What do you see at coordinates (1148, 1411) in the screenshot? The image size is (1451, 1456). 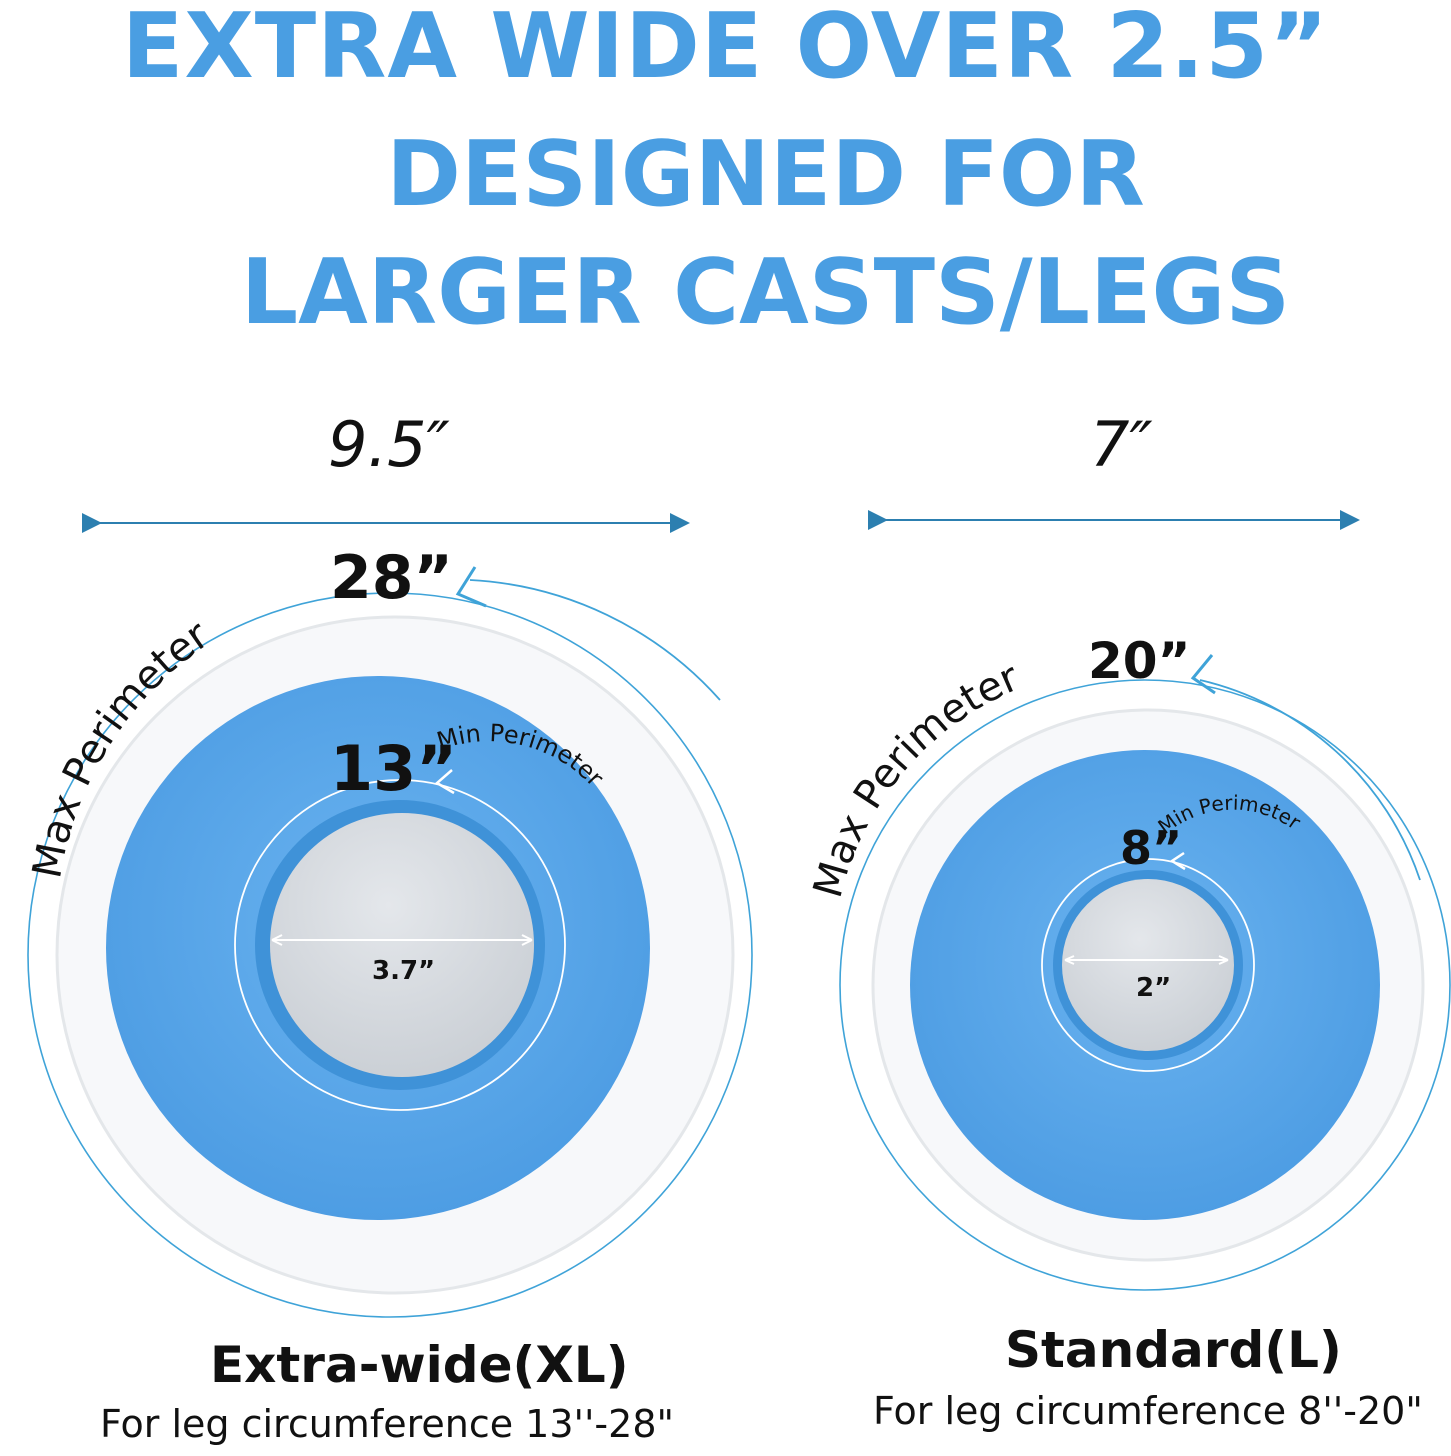 I see `standard-fit-range: For leg circumference 8''-20"` at bounding box center [1148, 1411].